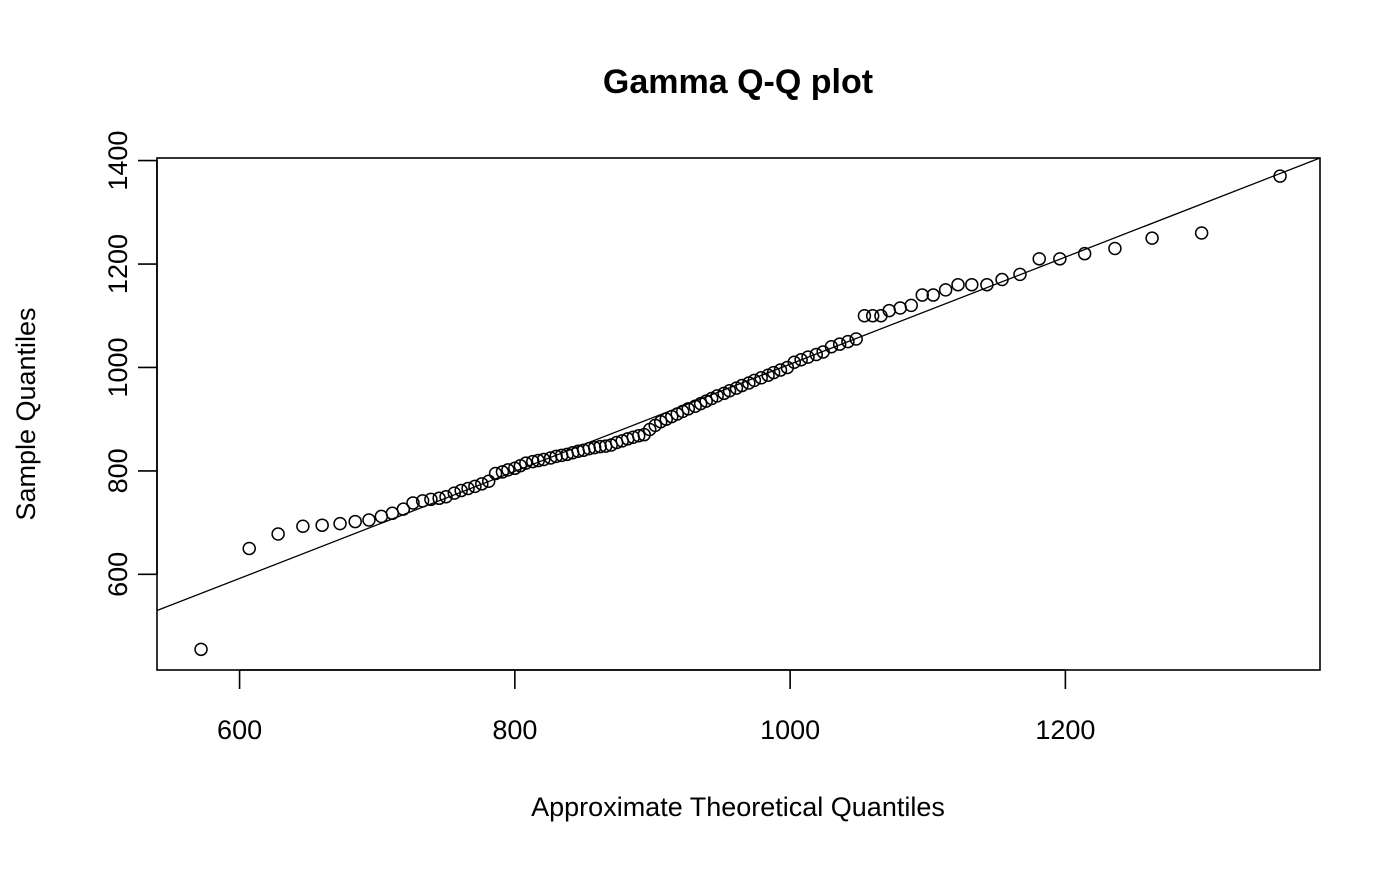  Describe the element at coordinates (790, 730) in the screenshot. I see `x-tick-label: 1000` at that location.